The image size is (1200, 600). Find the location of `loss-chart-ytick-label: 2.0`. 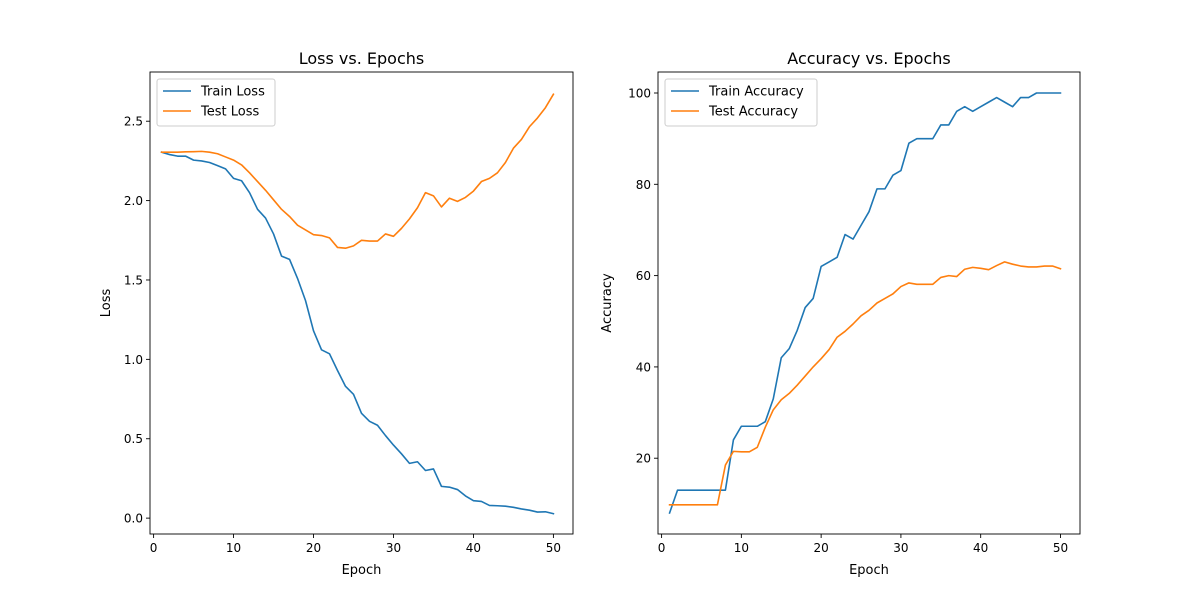

loss-chart-ytick-label: 2.0 is located at coordinates (133, 201).